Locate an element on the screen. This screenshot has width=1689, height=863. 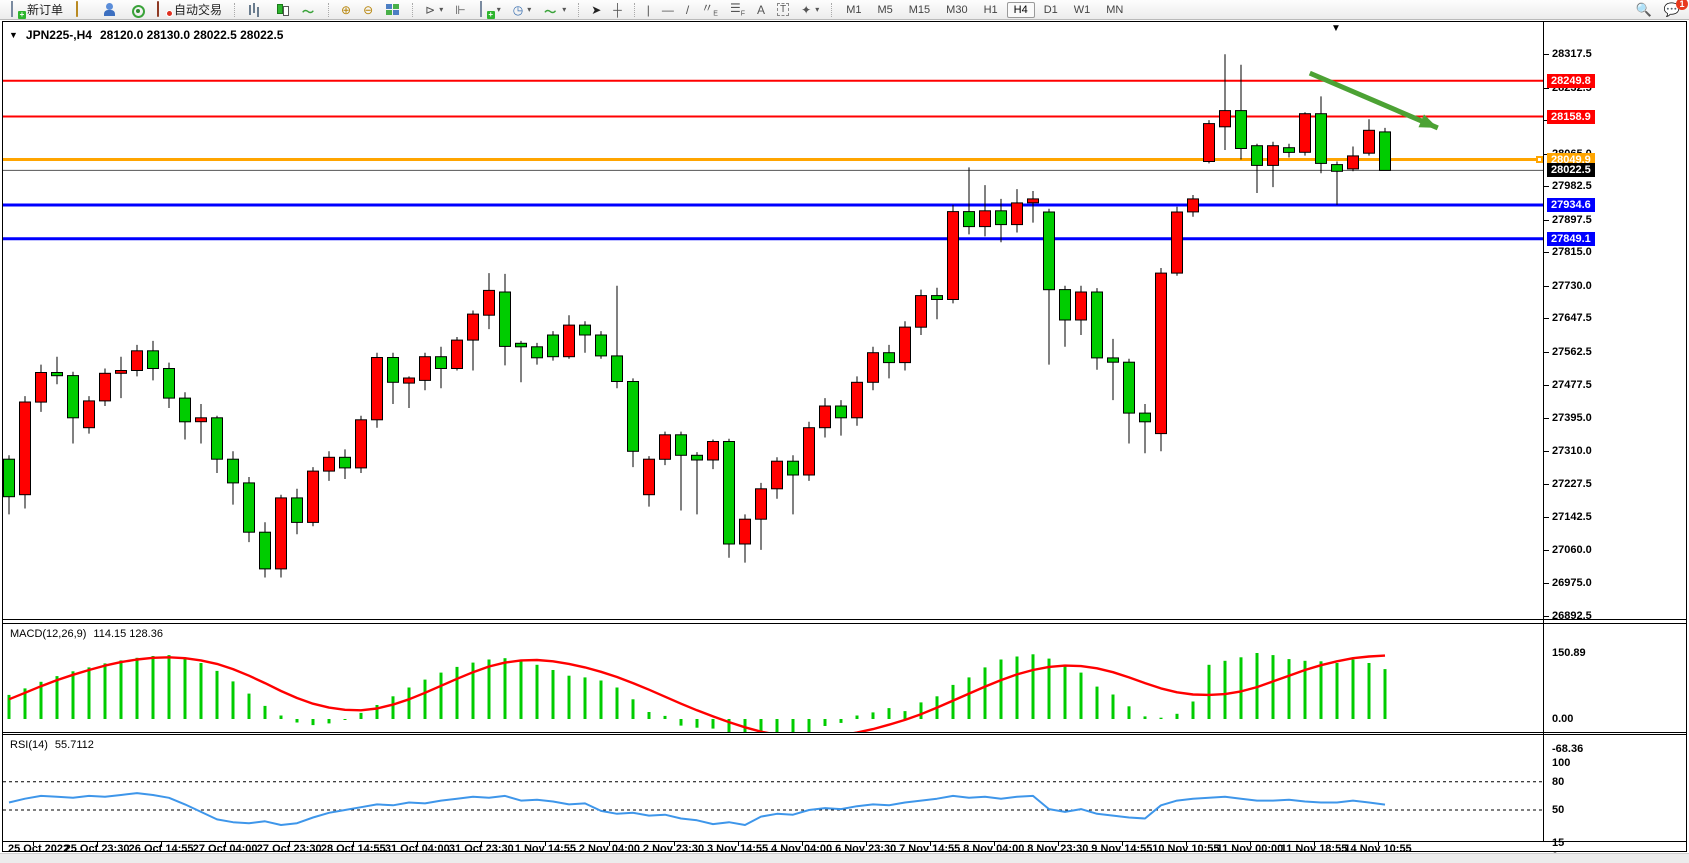
price-tick-label: 27310.0 is located at coordinates (1572, 451).